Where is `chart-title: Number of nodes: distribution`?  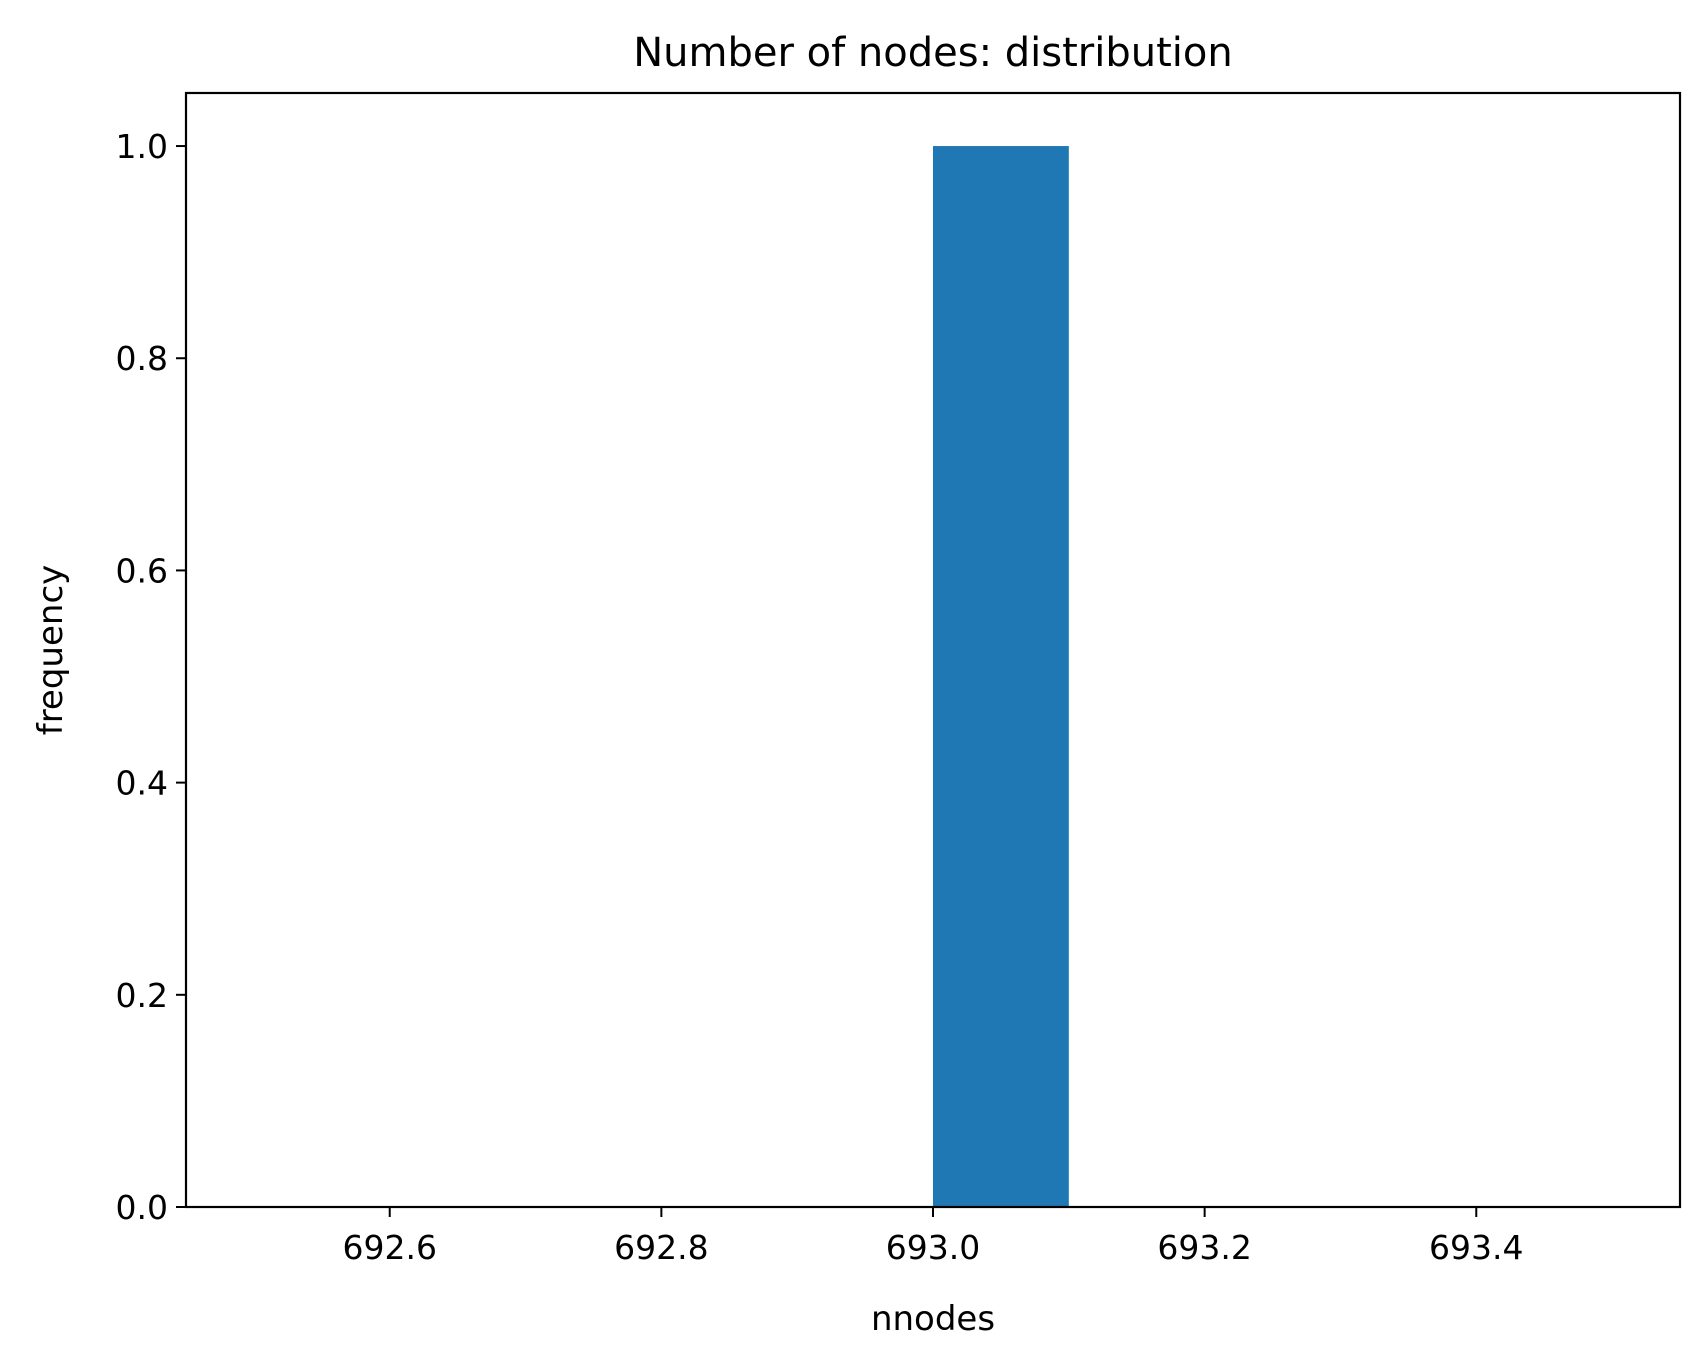
chart-title: Number of nodes: distribution is located at coordinates (932, 53).